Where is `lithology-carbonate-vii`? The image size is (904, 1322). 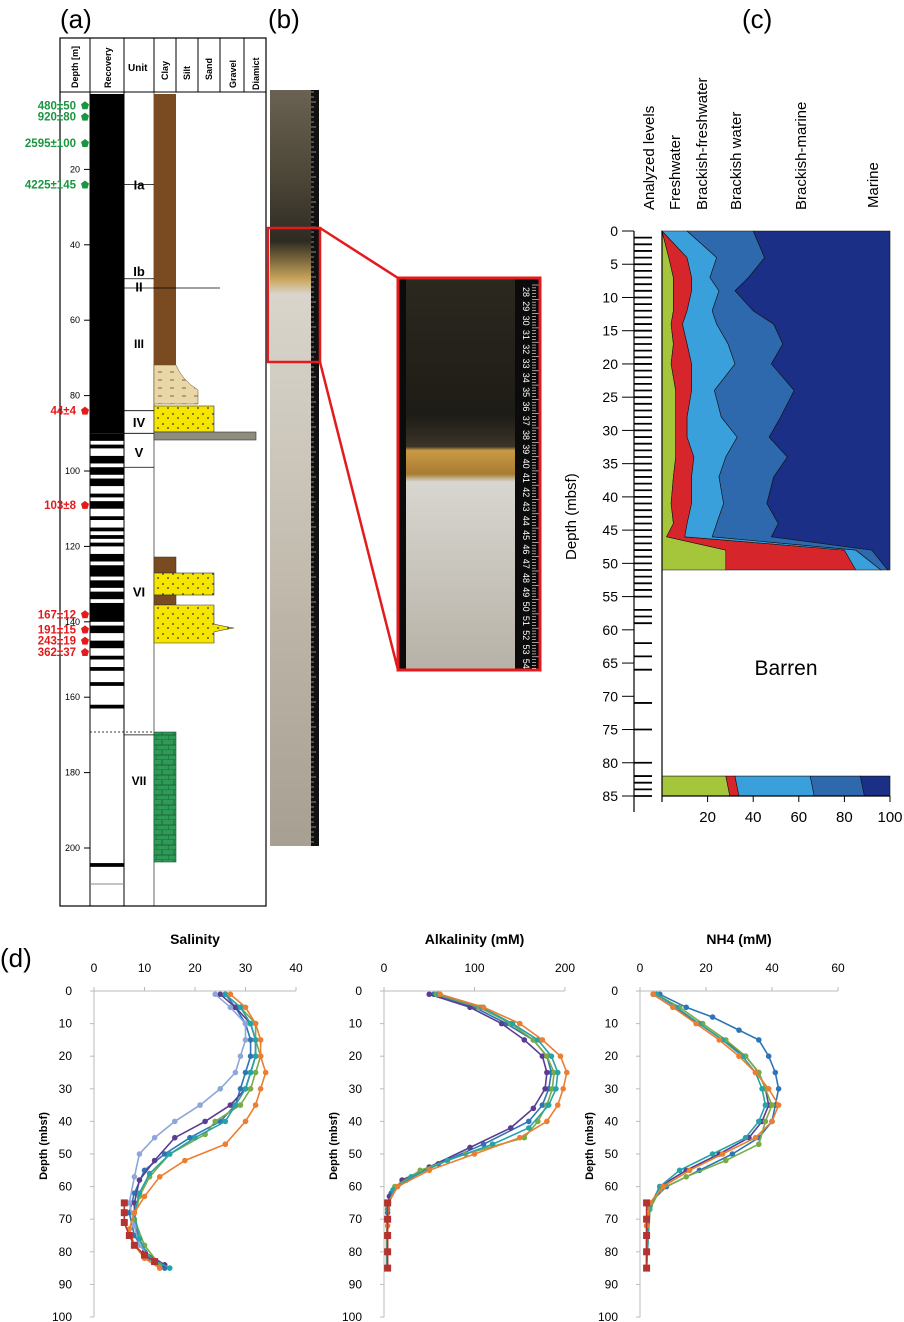 lithology-carbonate-vii is located at coordinates (165, 797).